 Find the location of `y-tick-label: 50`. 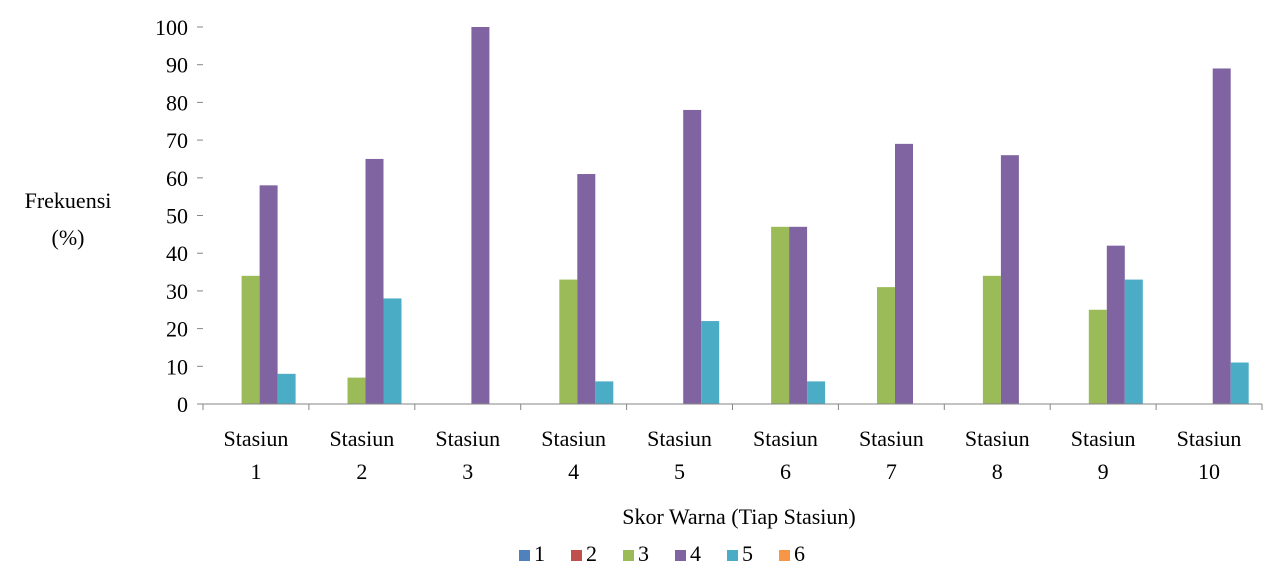

y-tick-label: 50 is located at coordinates (177, 216).